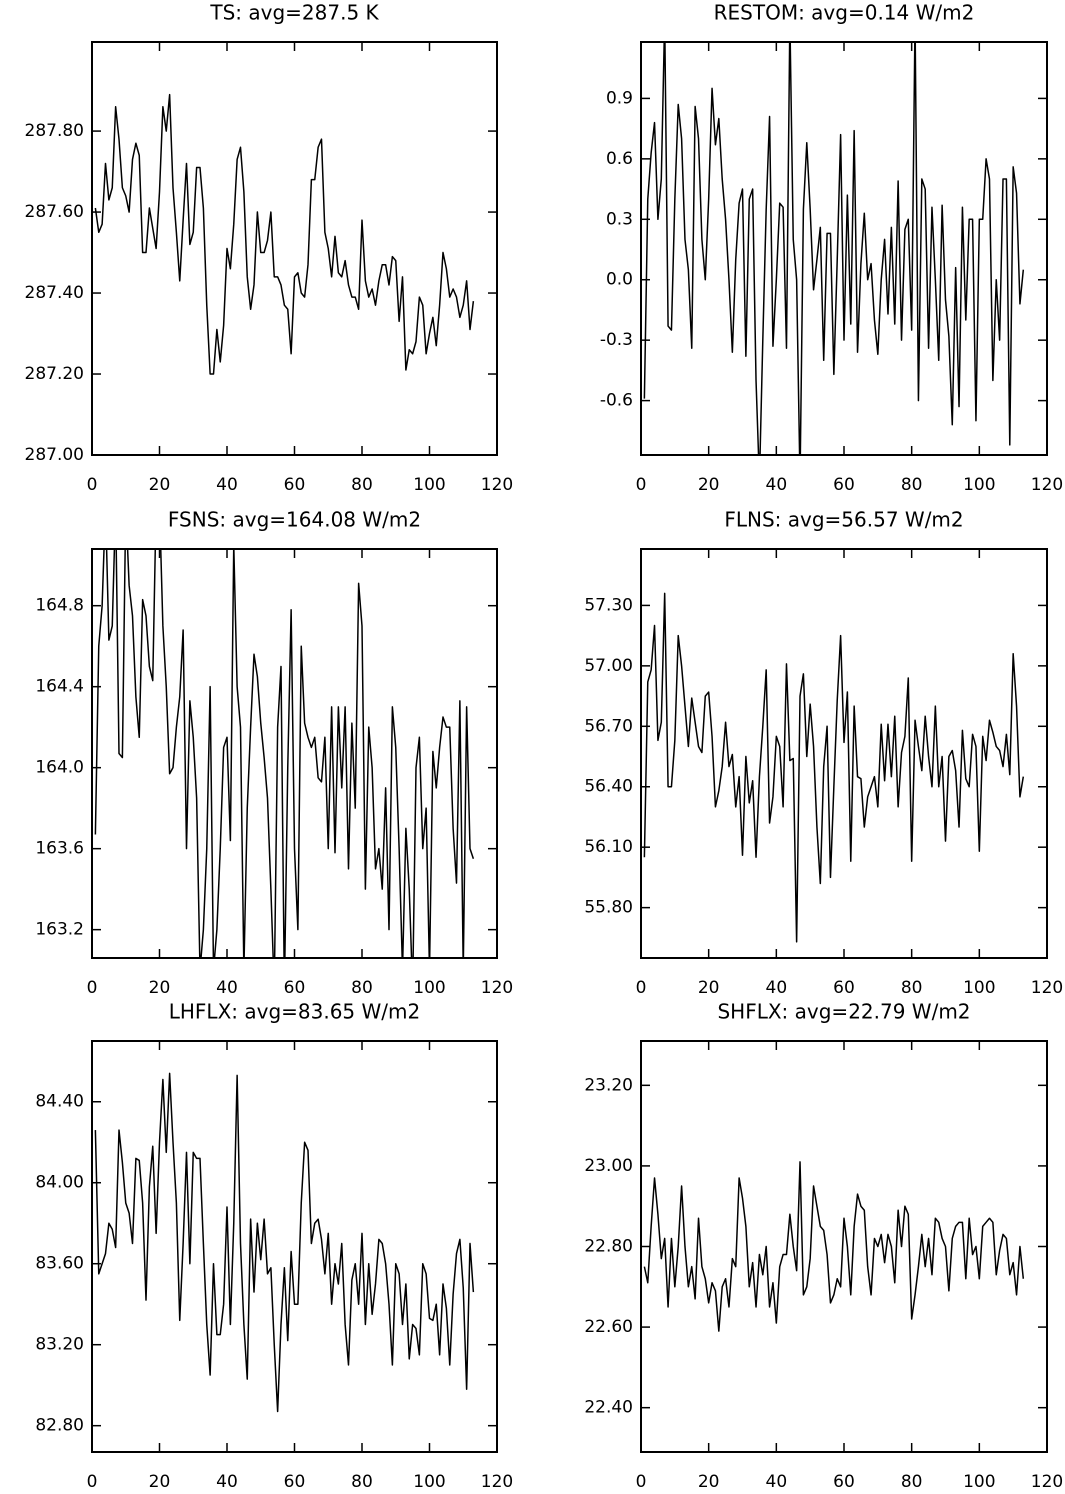 Image resolution: width=1065 pixels, height=1494 pixels. I want to click on y-tick-label: 84.40, so click(59, 1102).